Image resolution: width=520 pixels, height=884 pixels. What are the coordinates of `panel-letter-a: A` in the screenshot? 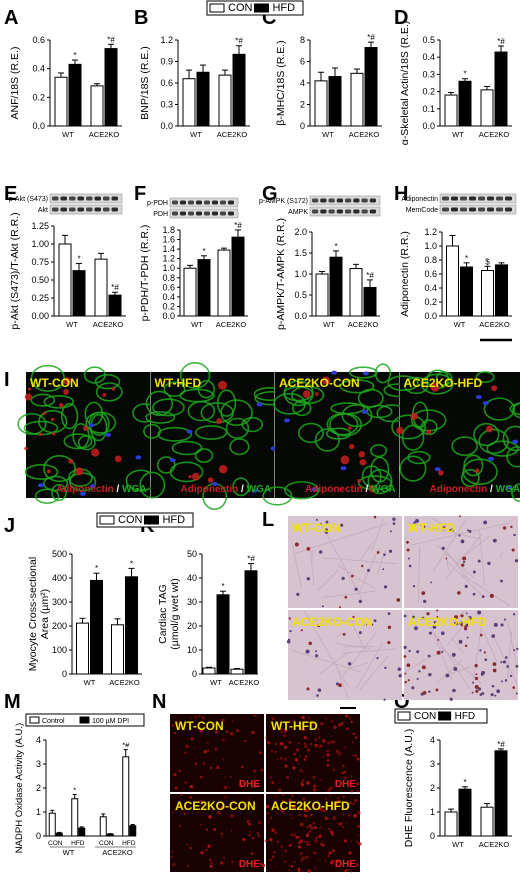 It's located at (11, 18).